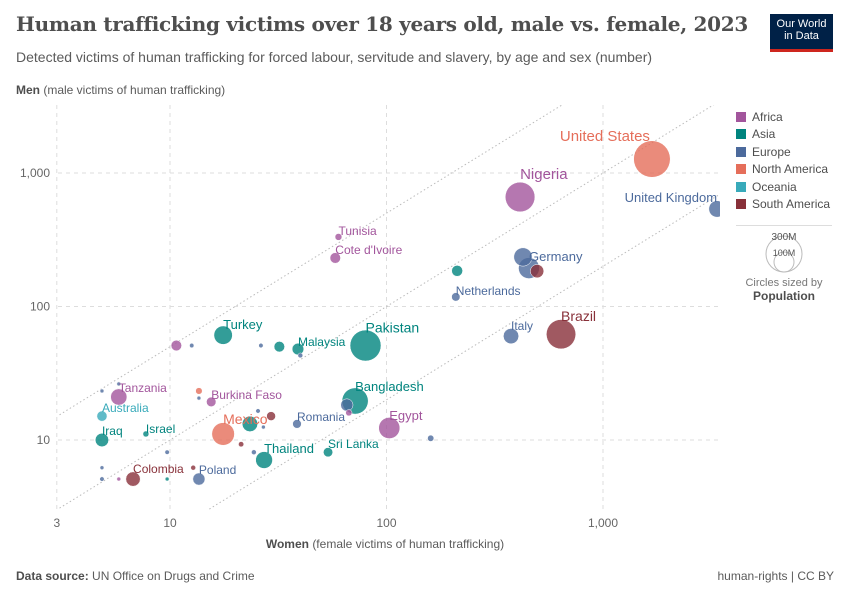  What do you see at coordinates (544, 174) in the screenshot?
I see `point-label: Nigeria` at bounding box center [544, 174].